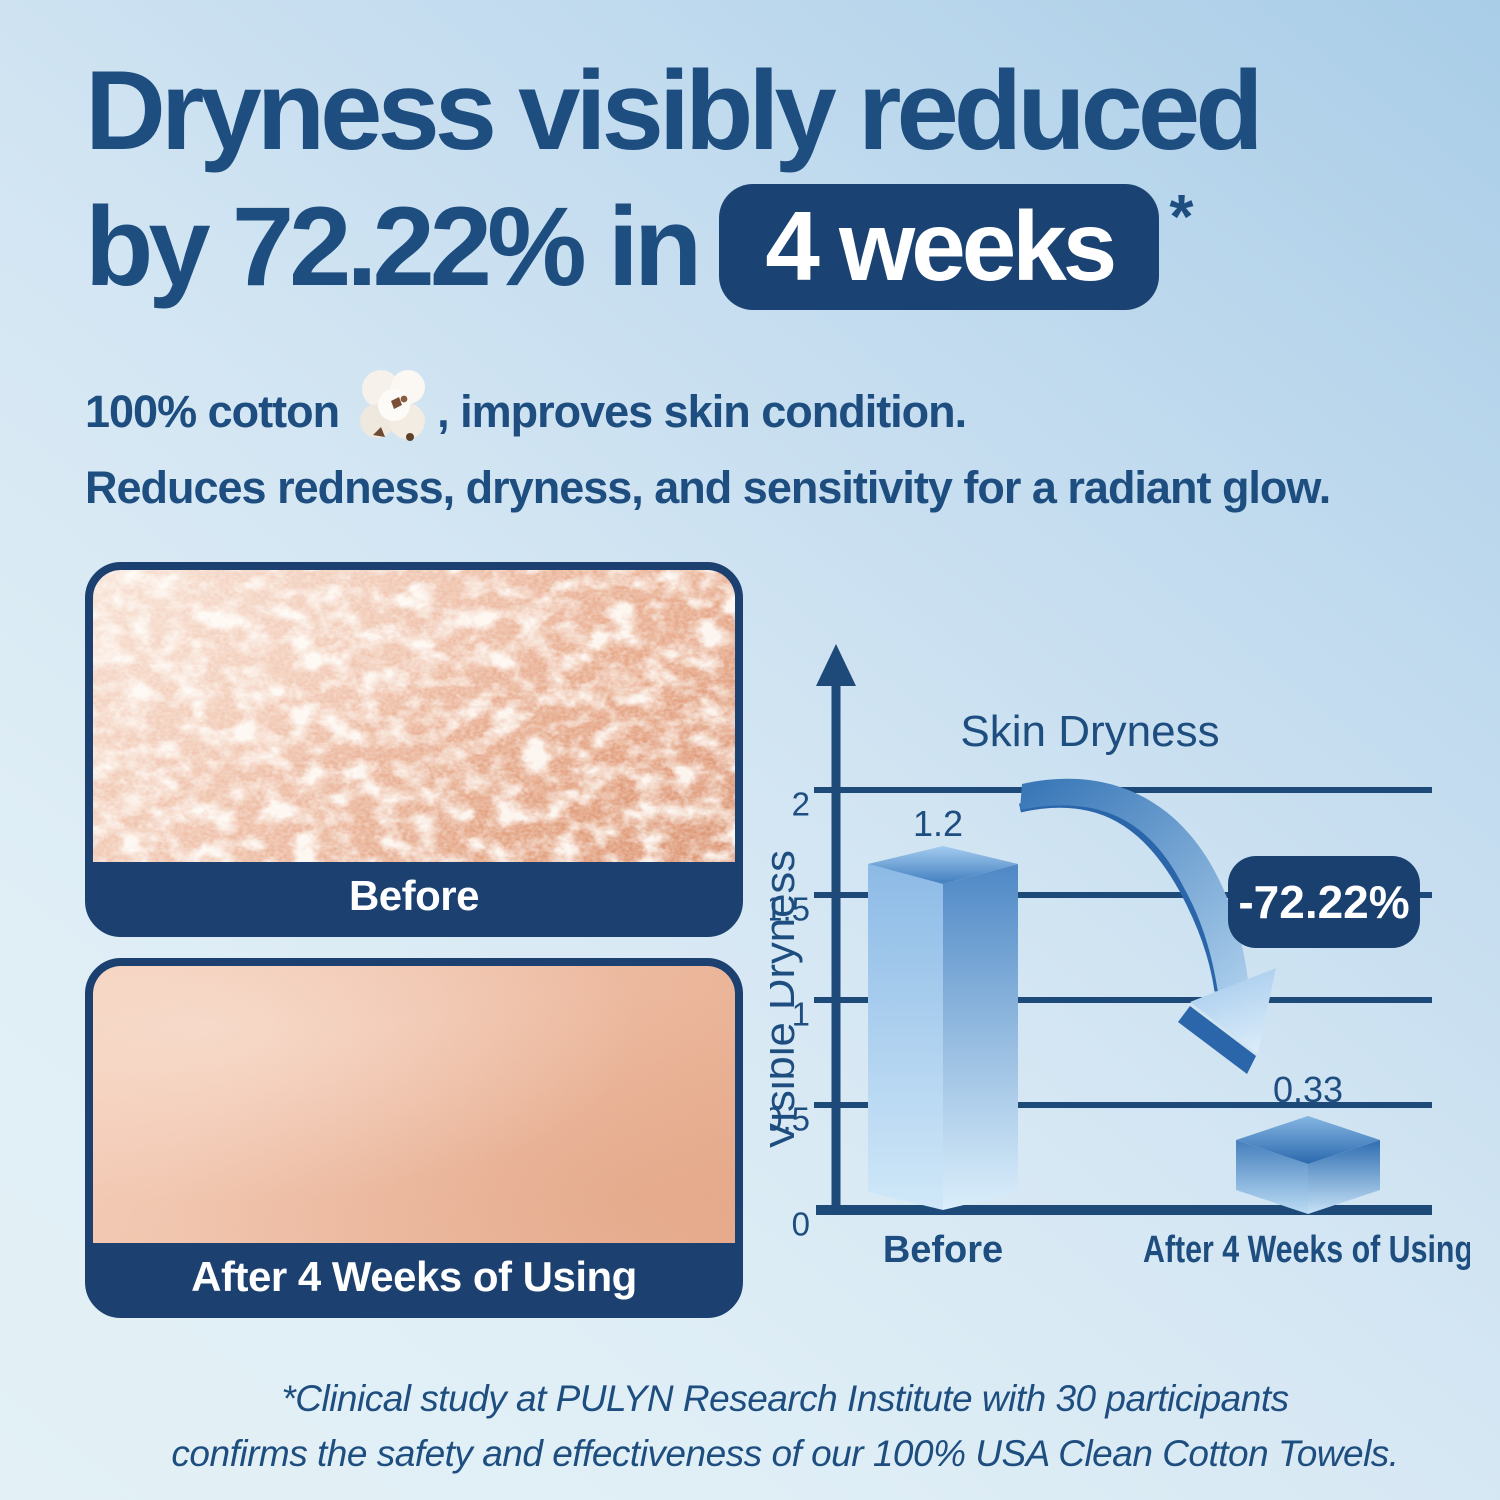 The image size is (1500, 1500). I want to click on y-tick-labels: 2 1.5 1 0.5 0, so click(790, 1014).